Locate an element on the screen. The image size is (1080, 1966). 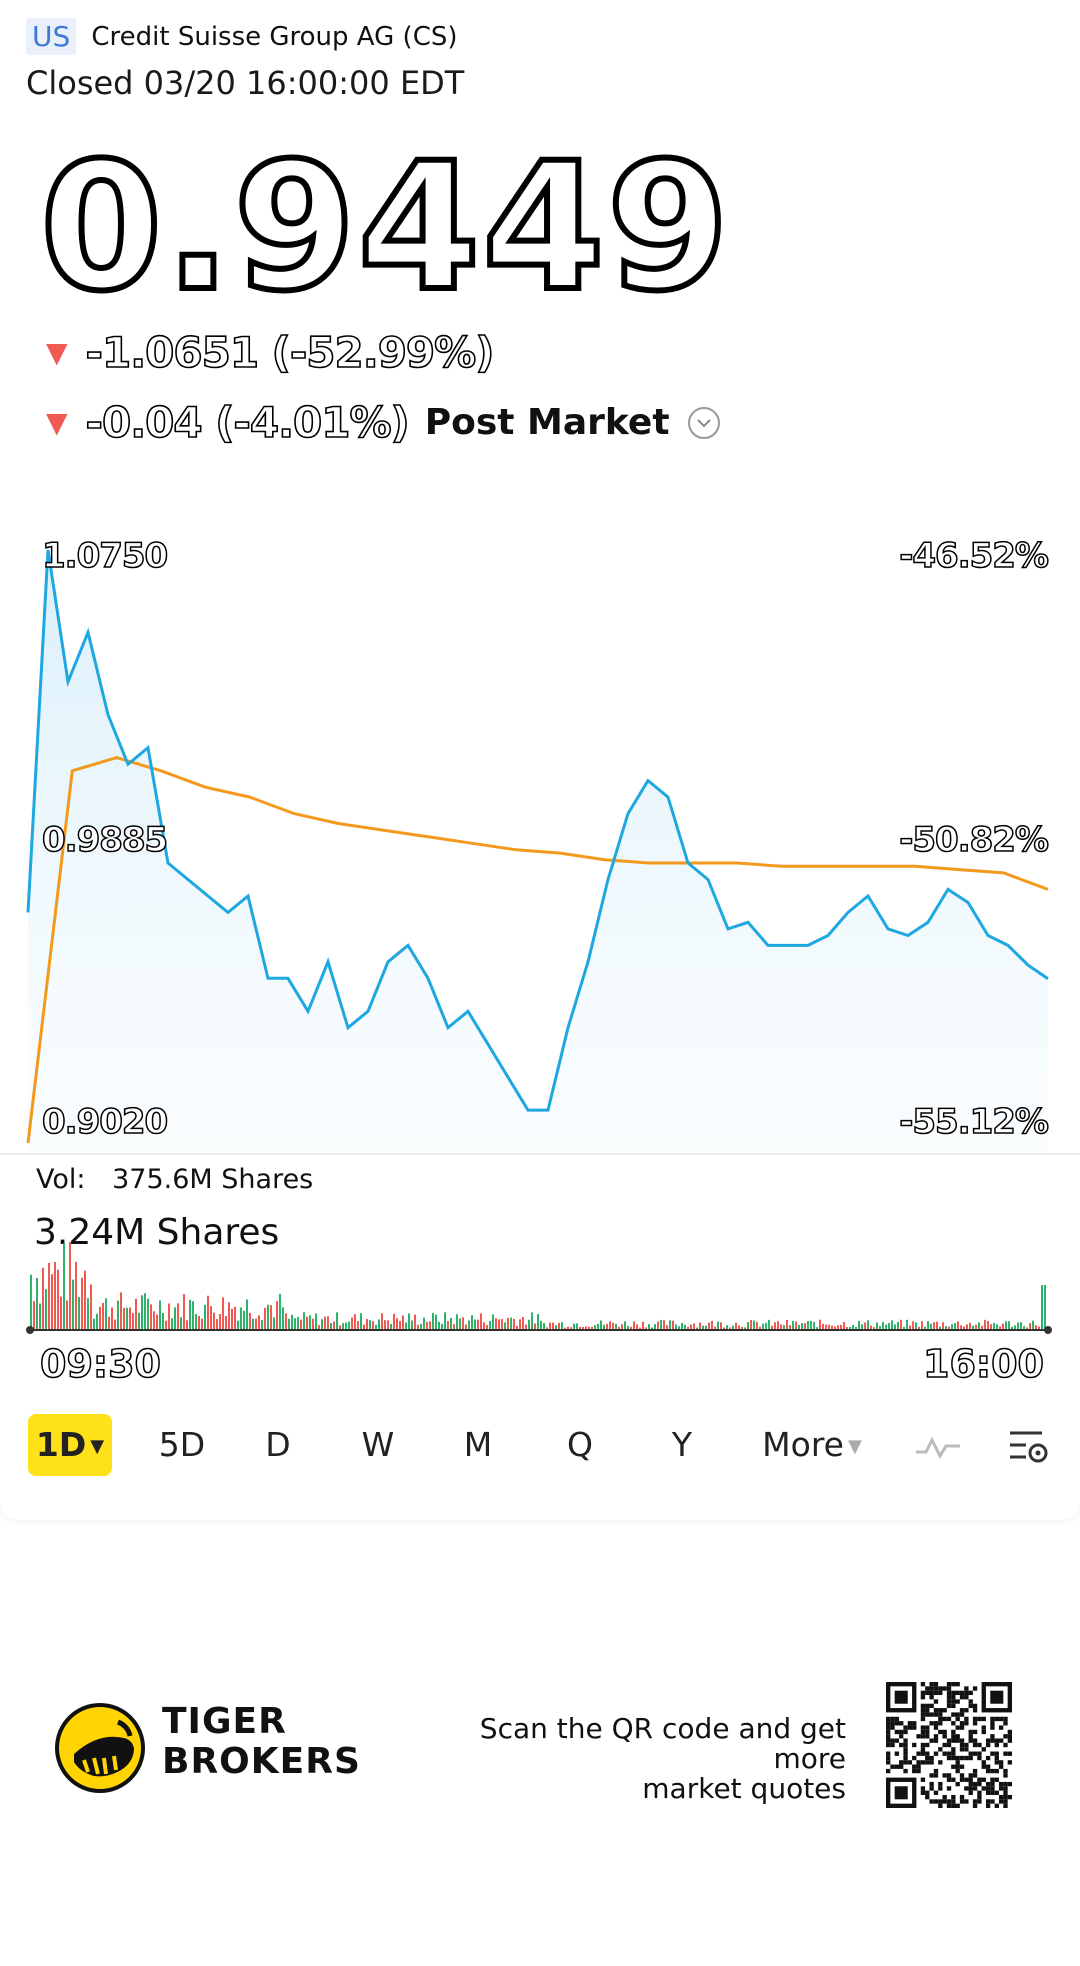
post-market-row: ▼ -0.04 (-4.01%) Post Market is located at coordinates (383, 422).